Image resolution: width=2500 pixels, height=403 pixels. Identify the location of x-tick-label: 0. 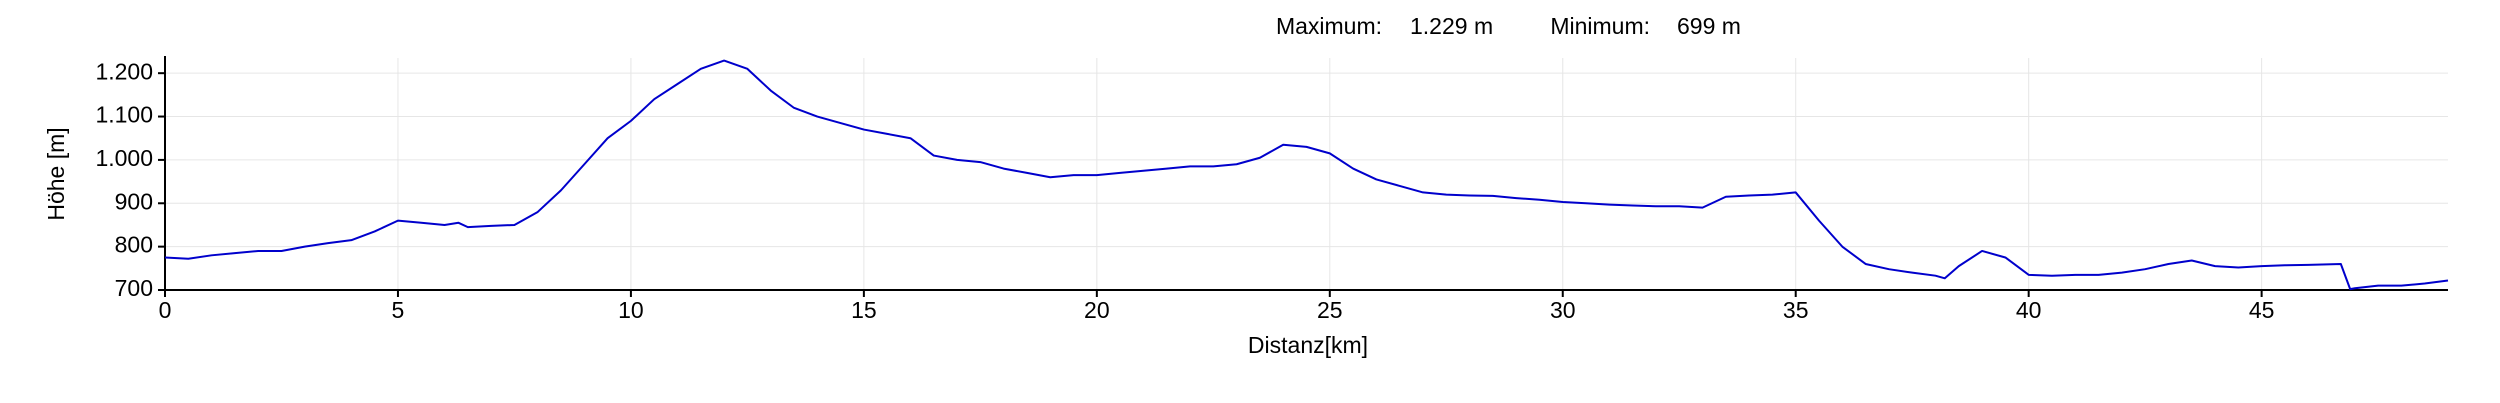
(165, 310).